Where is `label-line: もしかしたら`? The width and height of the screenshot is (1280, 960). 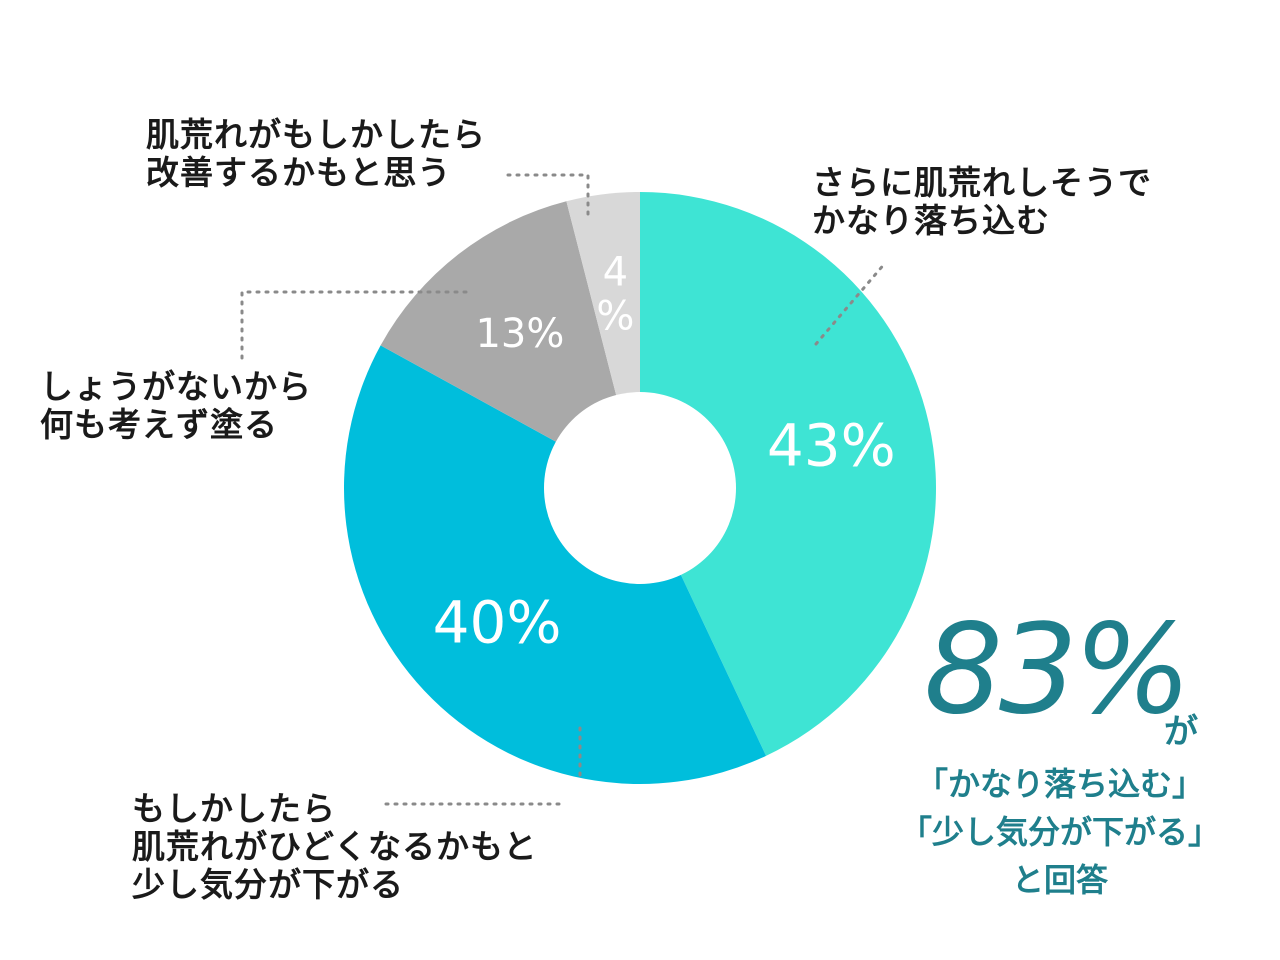
label-line: もしかしたら is located at coordinates (234, 808).